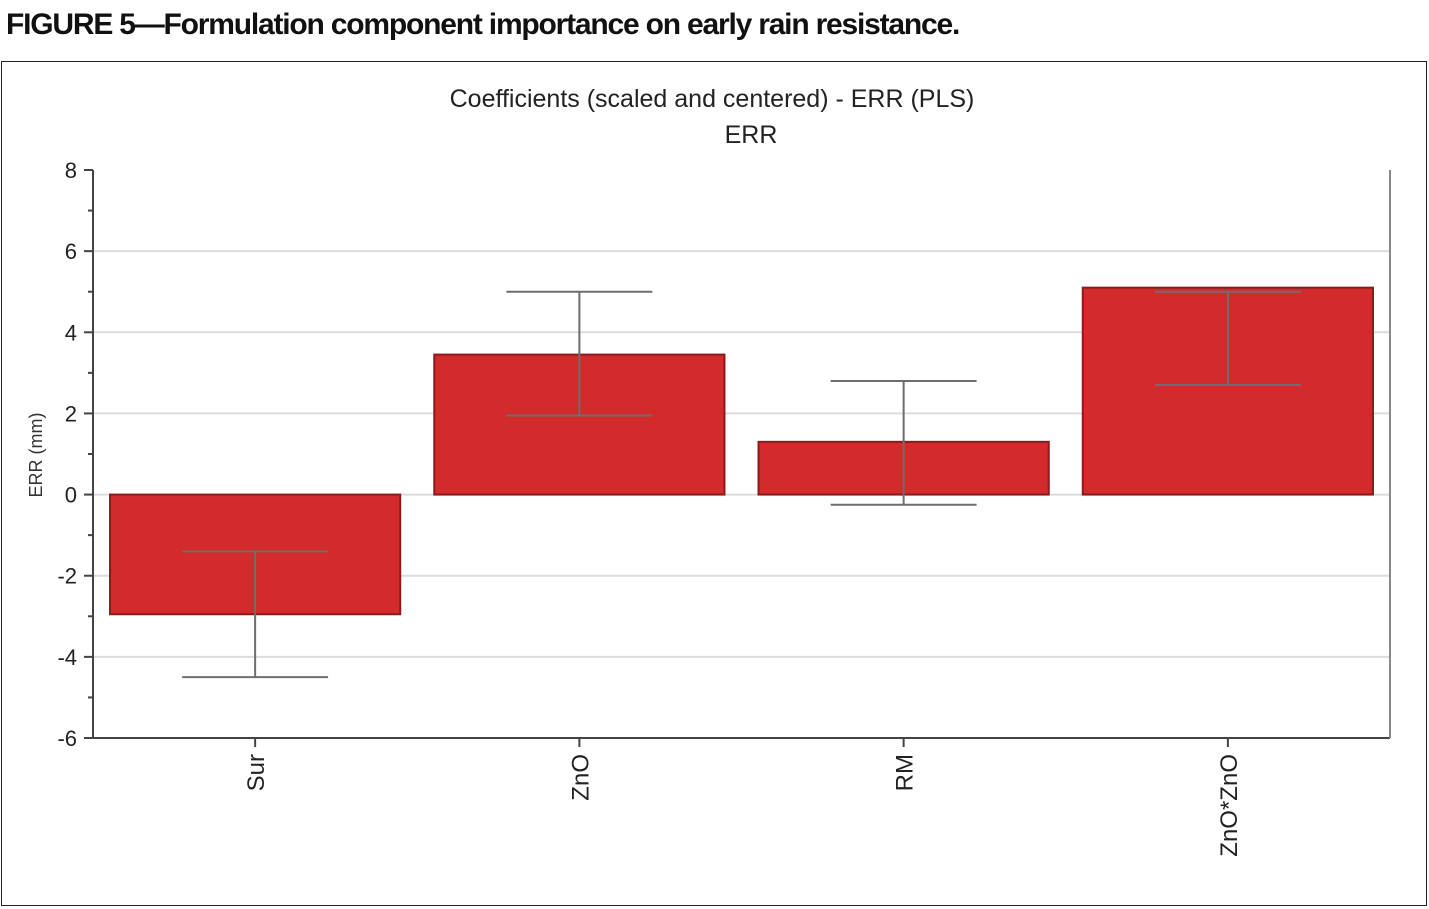 Image resolution: width=1429 pixels, height=909 pixels. I want to click on y-axis-label: ERR (mm), so click(36, 455).